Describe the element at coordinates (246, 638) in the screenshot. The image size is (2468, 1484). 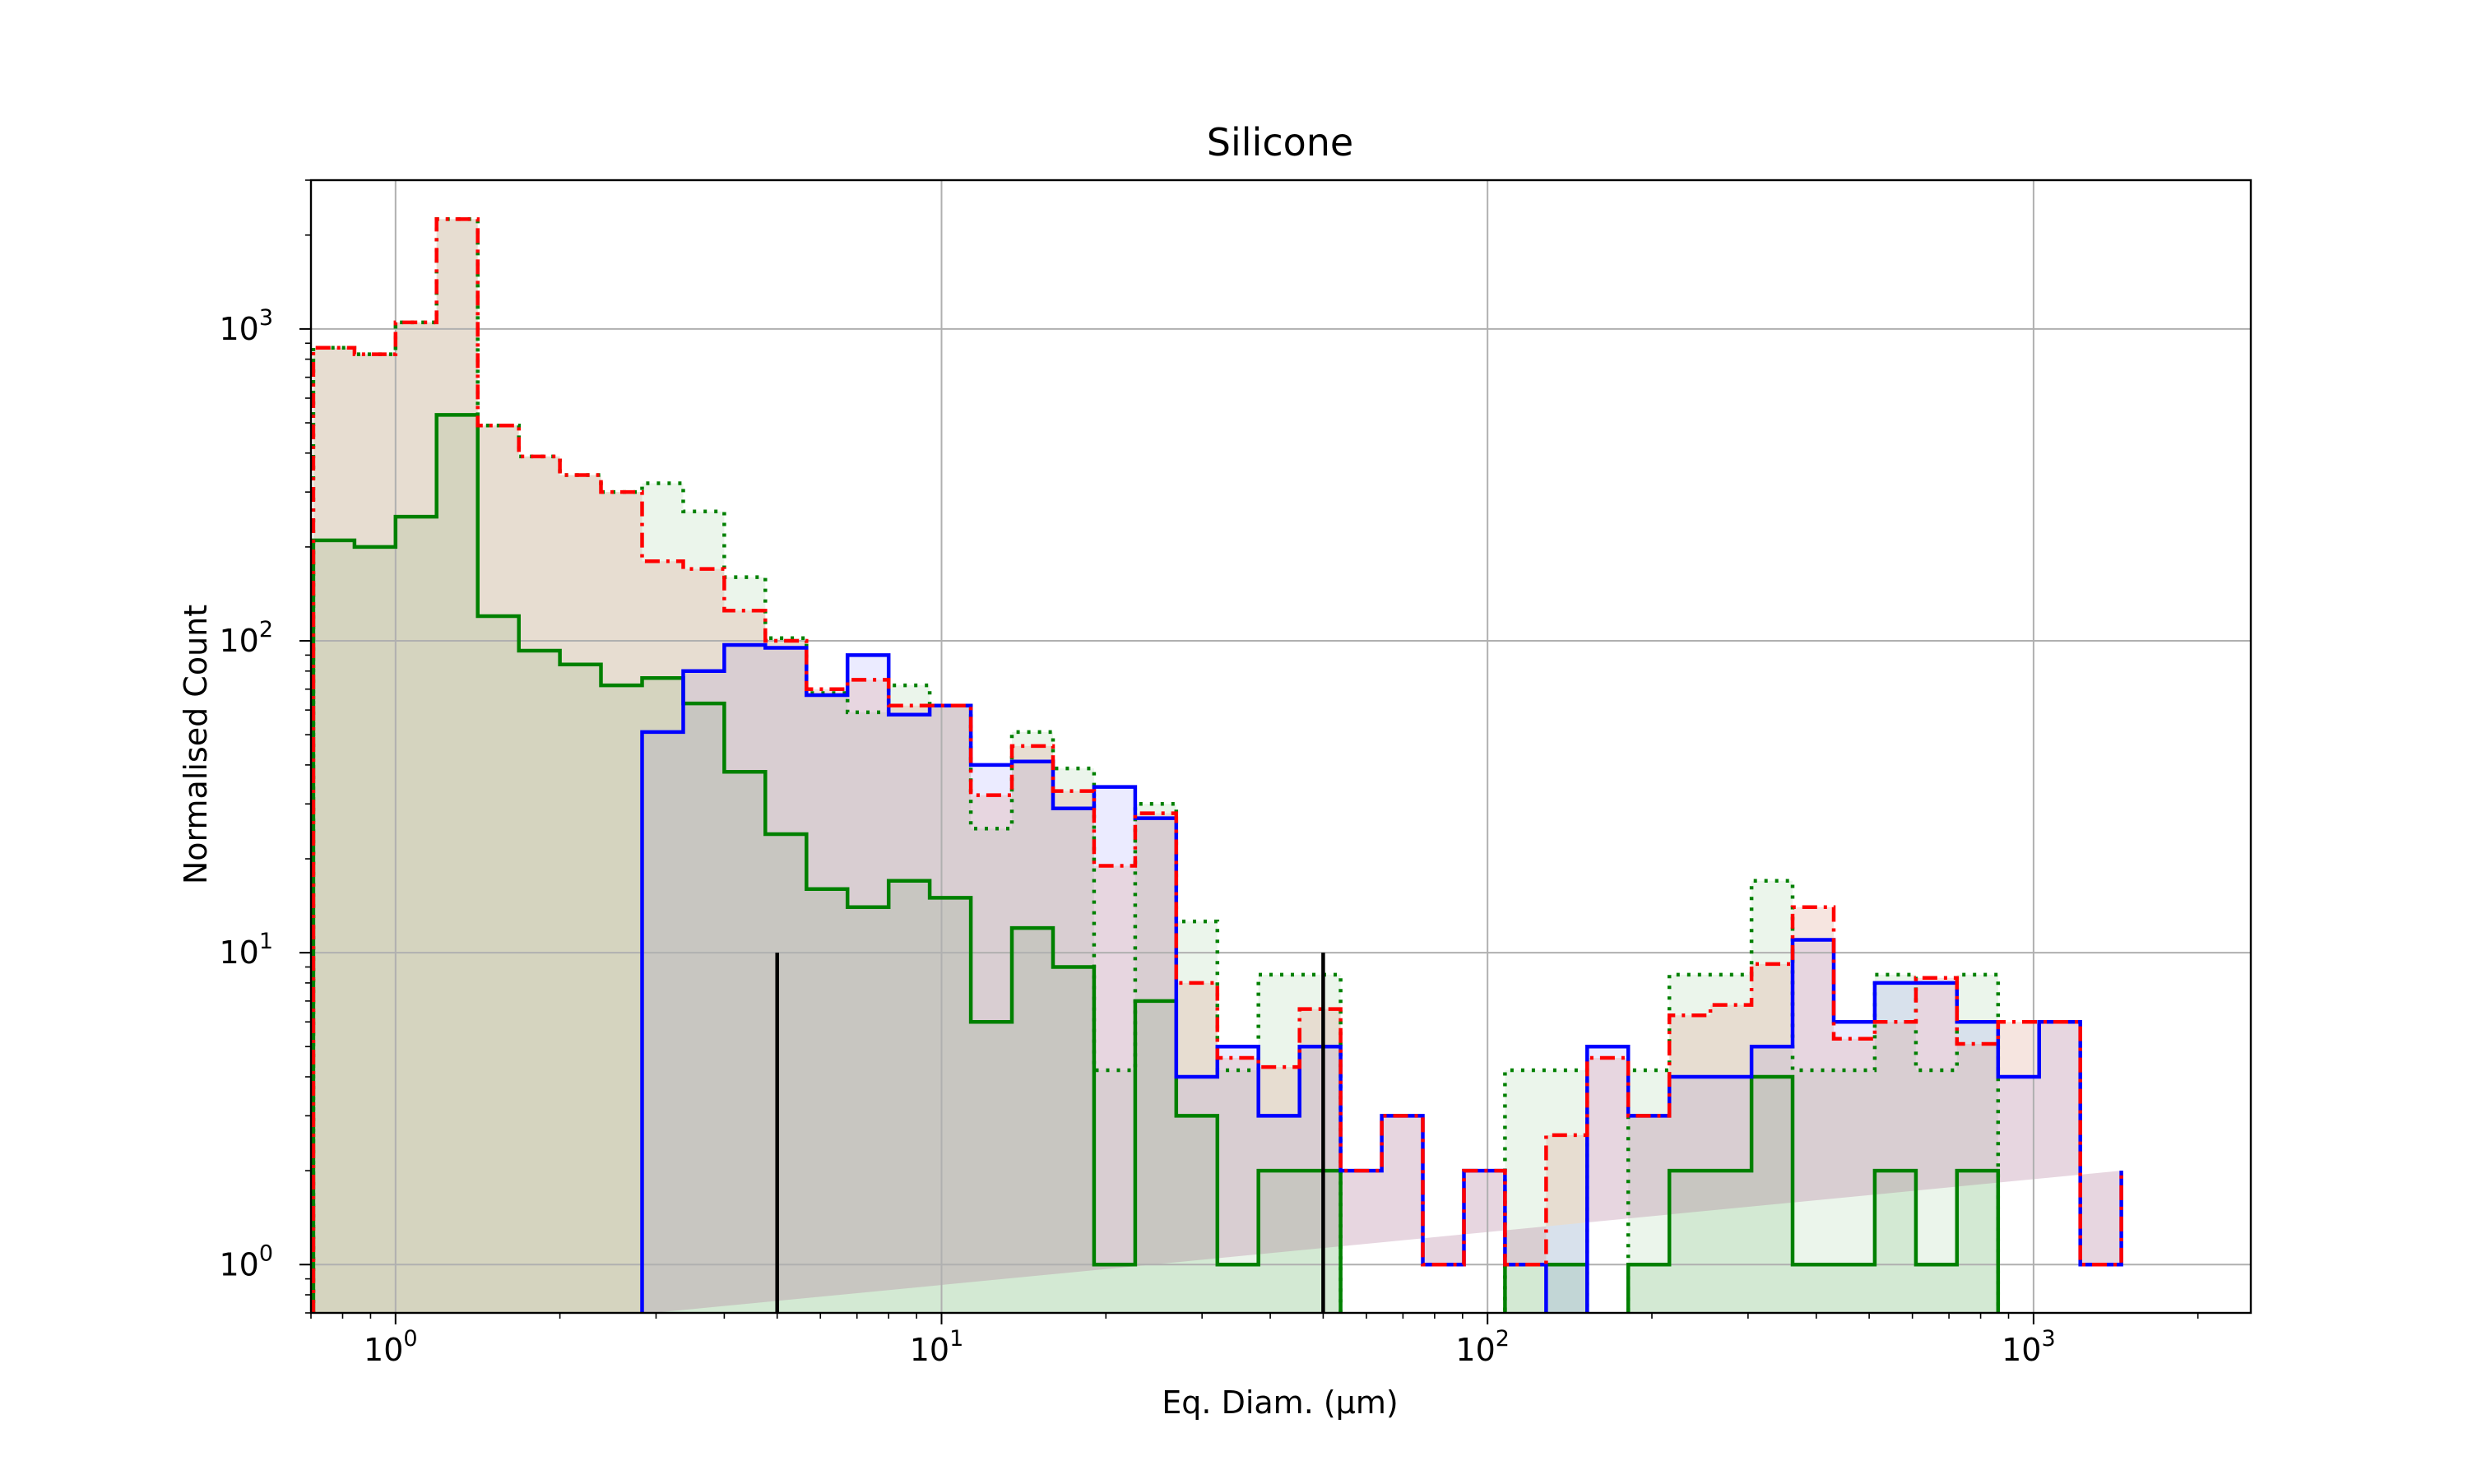
I see `y-tick-label-2: 10²` at that location.